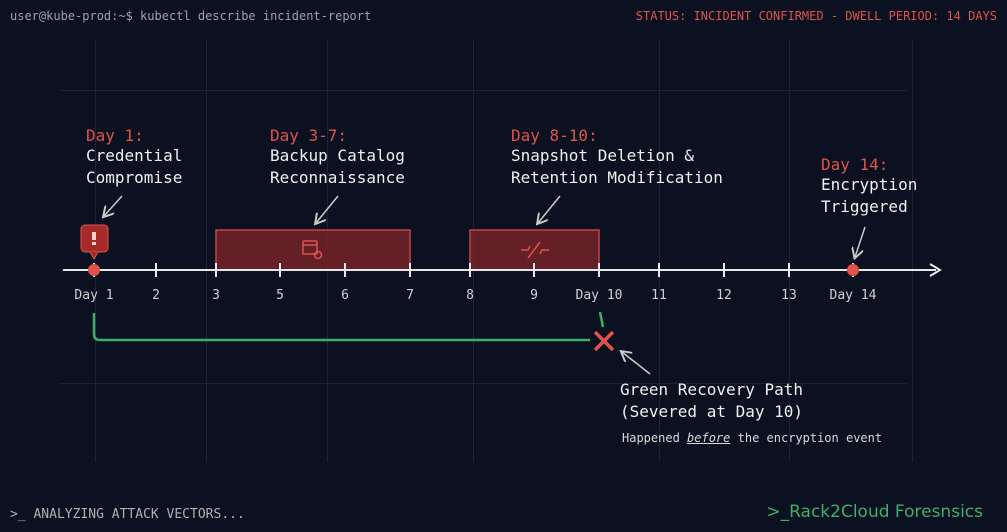 The height and width of the screenshot is (532, 1007). I want to click on day-1-dot, so click(94, 270).